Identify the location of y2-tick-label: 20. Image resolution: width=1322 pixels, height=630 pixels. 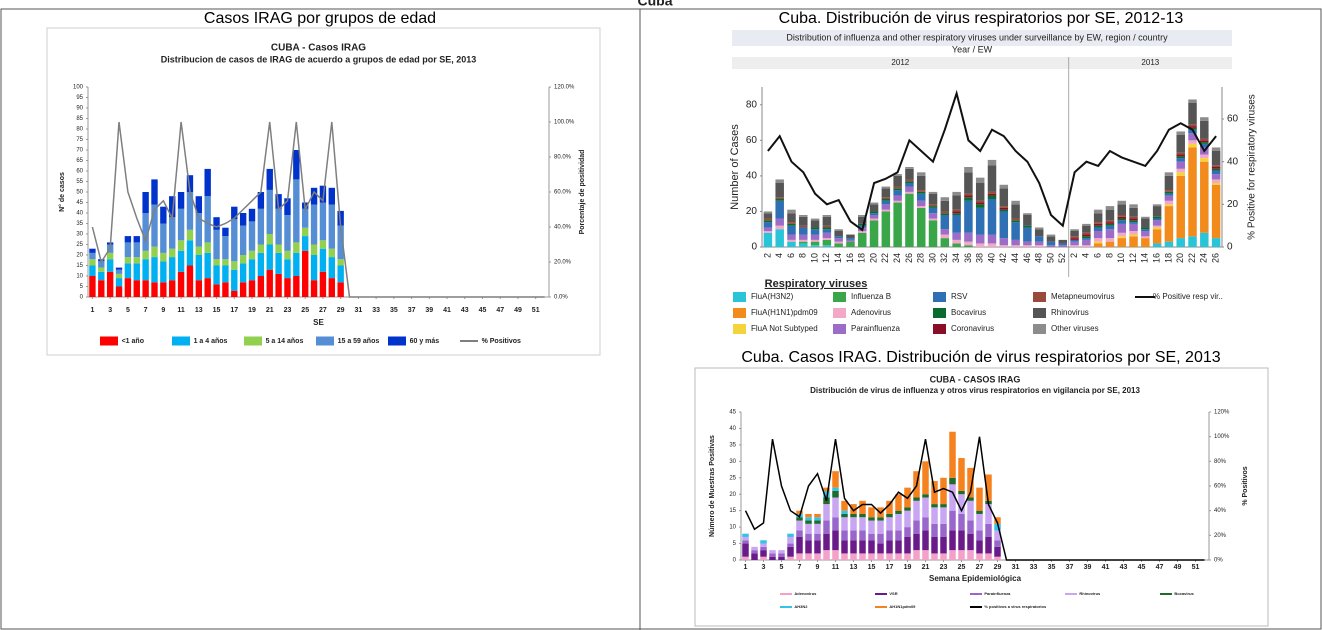
(1233, 204).